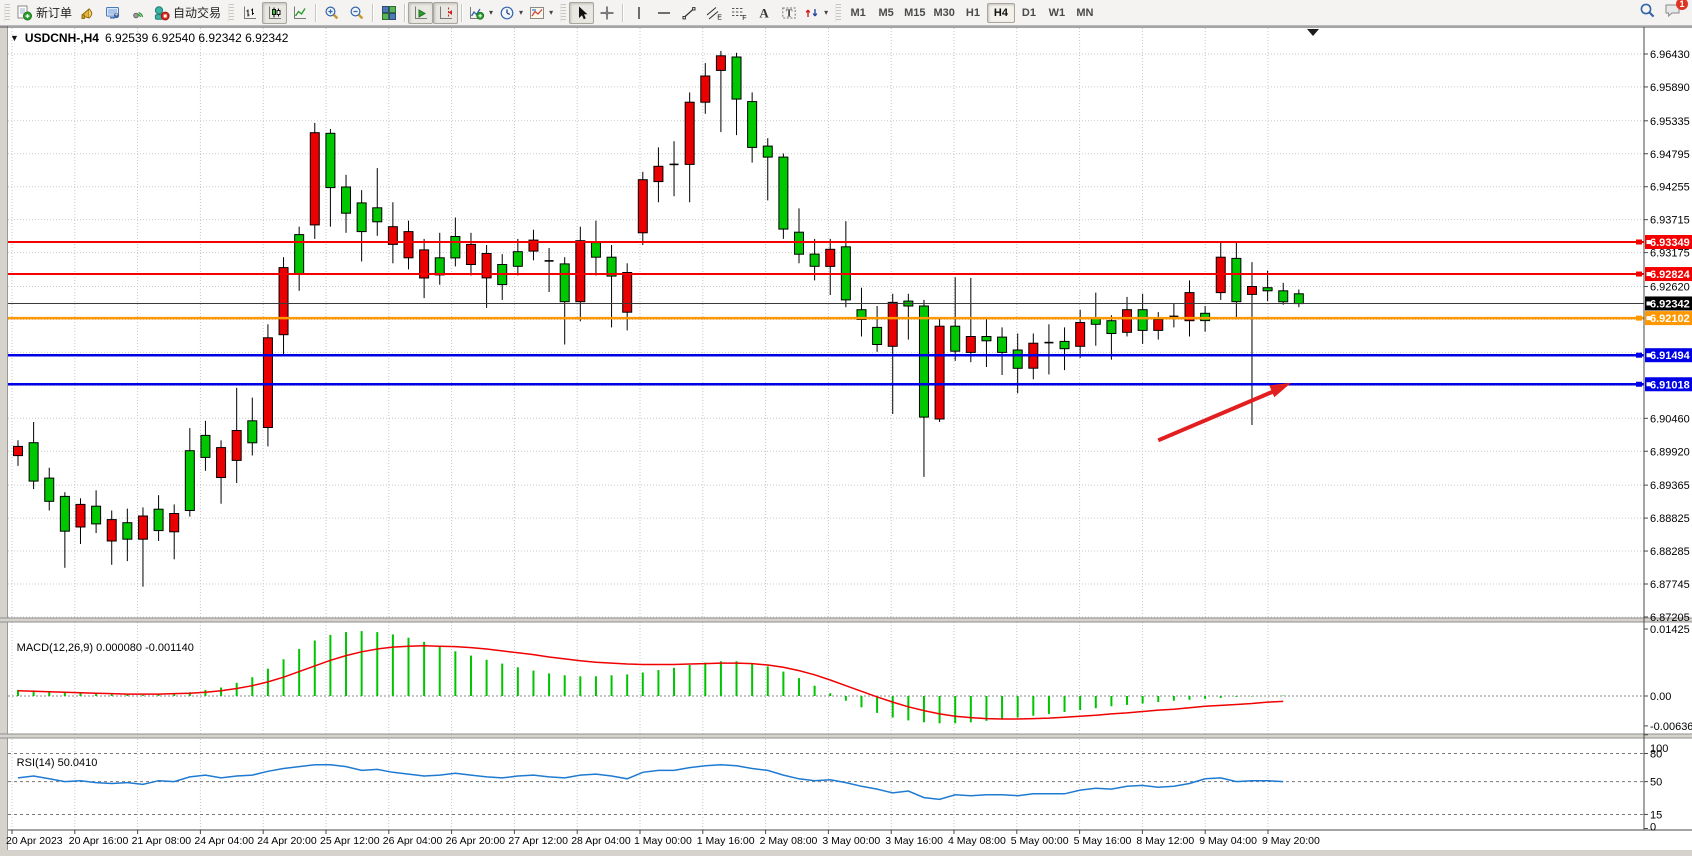 The image size is (1692, 856). I want to click on timeframe-m30-button: M30, so click(944, 12).